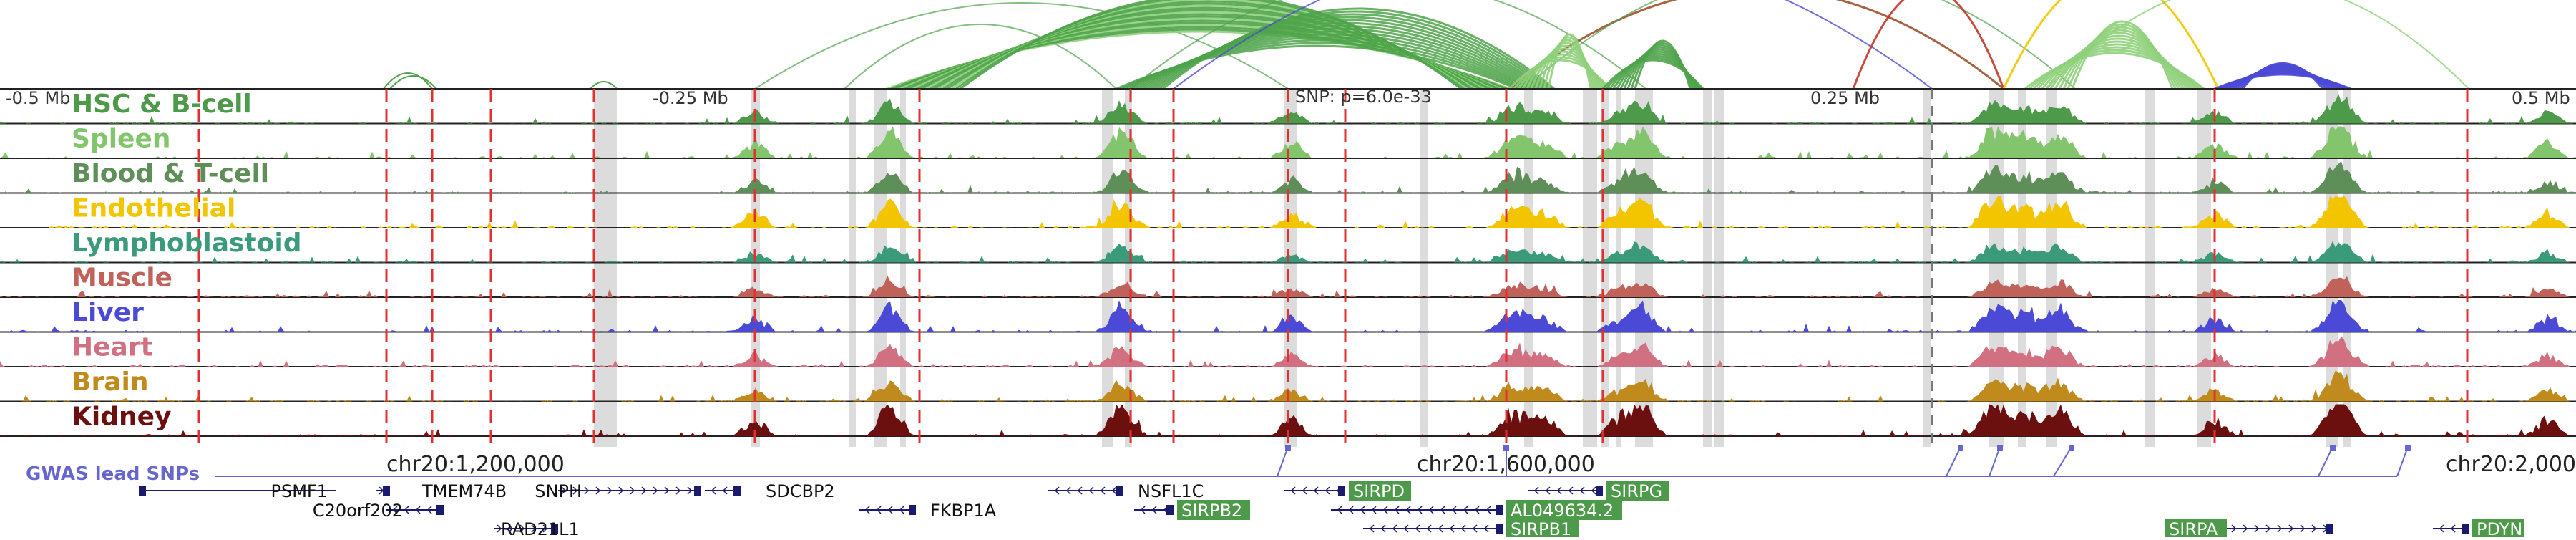  Describe the element at coordinates (690, 98) in the screenshot. I see `top-tick-label: -0.25 Mb` at that location.